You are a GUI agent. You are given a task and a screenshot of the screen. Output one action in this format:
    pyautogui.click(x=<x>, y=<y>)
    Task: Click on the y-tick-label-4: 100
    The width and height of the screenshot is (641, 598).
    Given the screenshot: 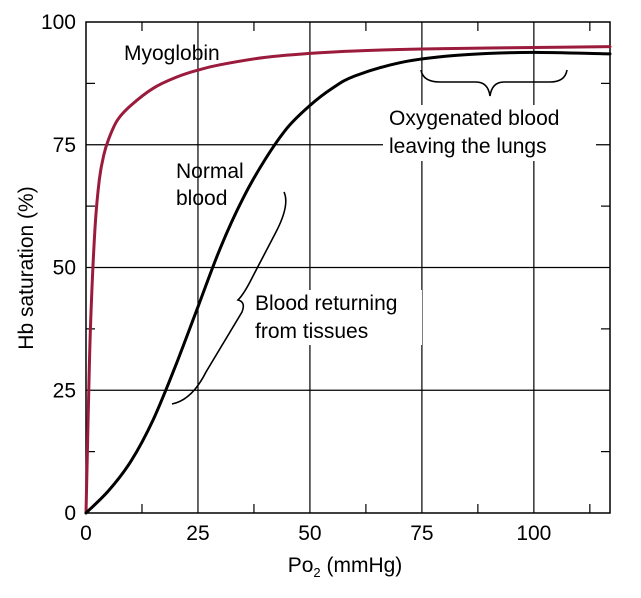 What is the action you would take?
    pyautogui.click(x=58, y=22)
    